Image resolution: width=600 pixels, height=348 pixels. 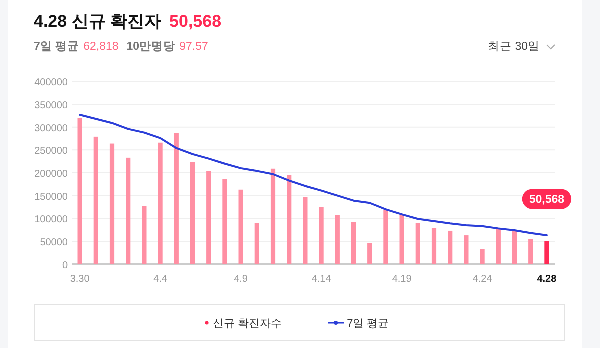 I want to click on y-tick-label: 350000, so click(x=51, y=106).